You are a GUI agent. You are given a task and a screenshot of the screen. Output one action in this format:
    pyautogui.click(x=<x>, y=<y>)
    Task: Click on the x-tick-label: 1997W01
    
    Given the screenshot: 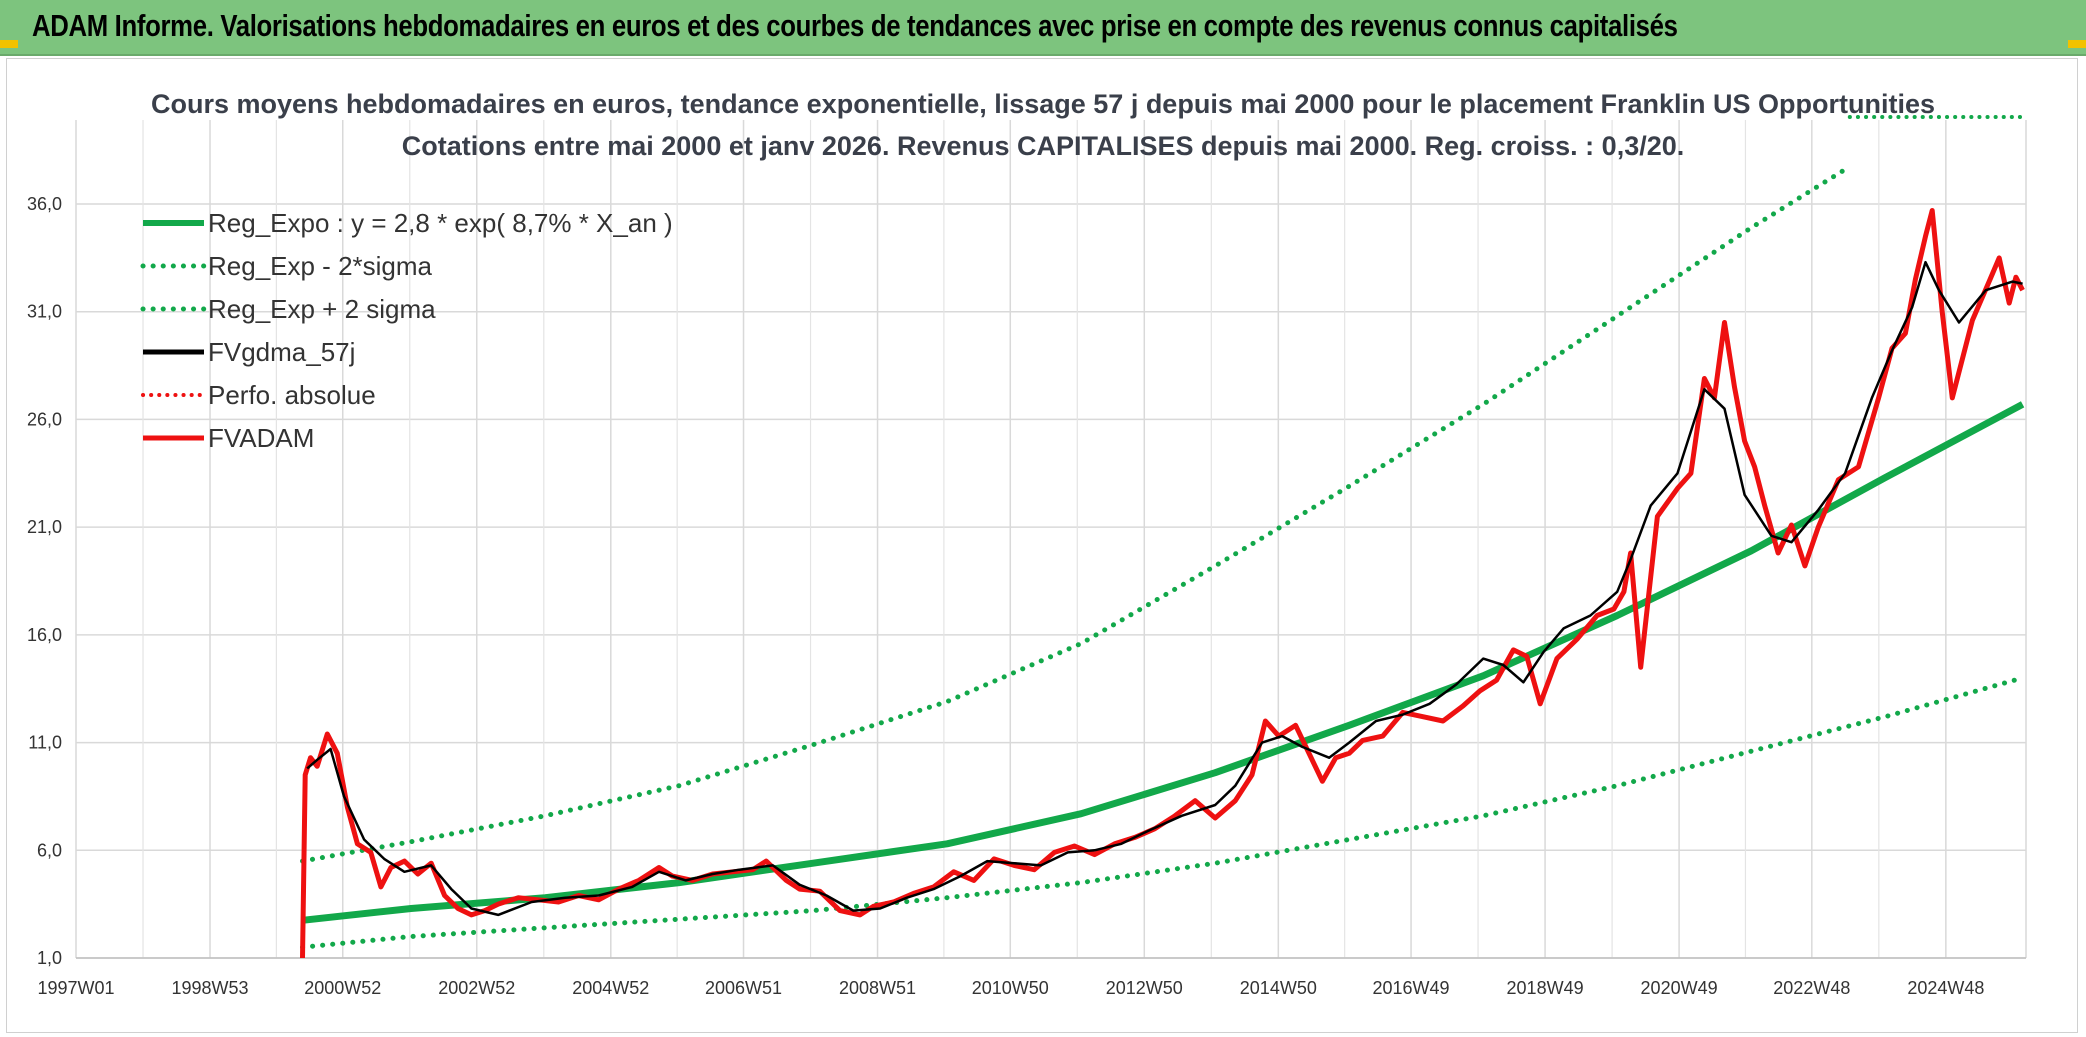 What is the action you would take?
    pyautogui.click(x=75, y=988)
    